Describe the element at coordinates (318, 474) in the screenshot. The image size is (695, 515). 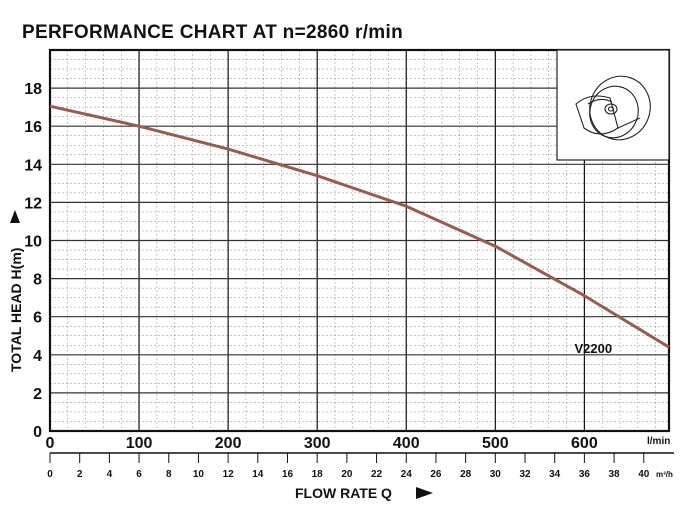
I see `x2-tick-label: 18` at that location.